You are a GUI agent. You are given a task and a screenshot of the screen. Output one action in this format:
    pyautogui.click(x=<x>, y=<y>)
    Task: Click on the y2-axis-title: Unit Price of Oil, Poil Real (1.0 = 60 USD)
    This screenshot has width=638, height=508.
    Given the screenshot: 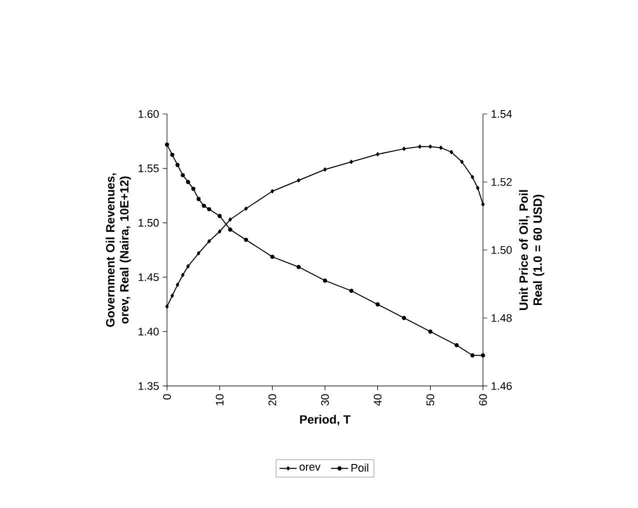 What is the action you would take?
    pyautogui.click(x=531, y=250)
    